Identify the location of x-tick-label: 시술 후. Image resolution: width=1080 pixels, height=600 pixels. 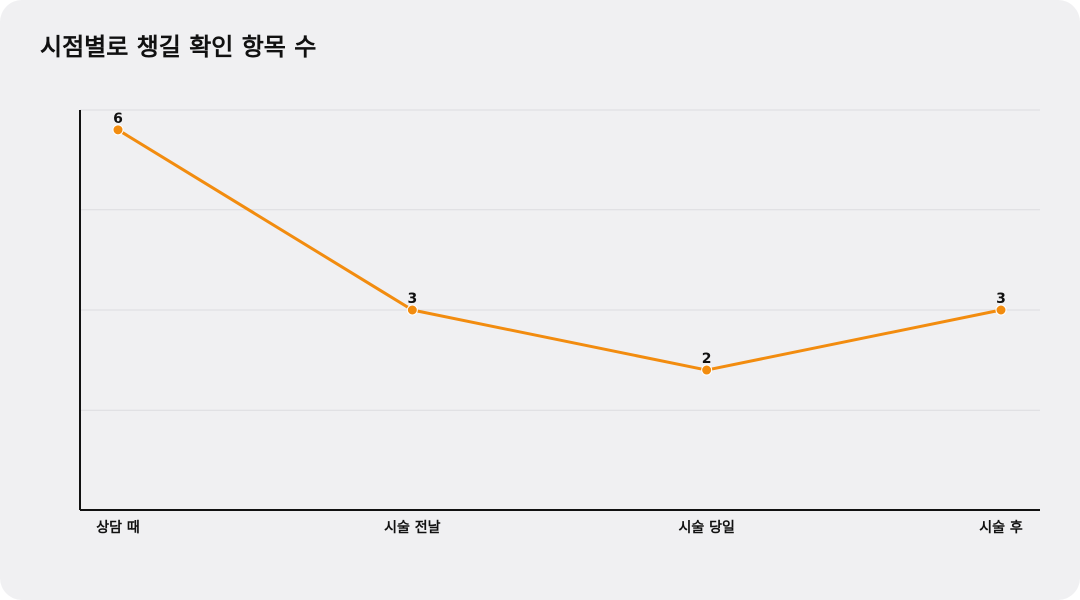
(1001, 528).